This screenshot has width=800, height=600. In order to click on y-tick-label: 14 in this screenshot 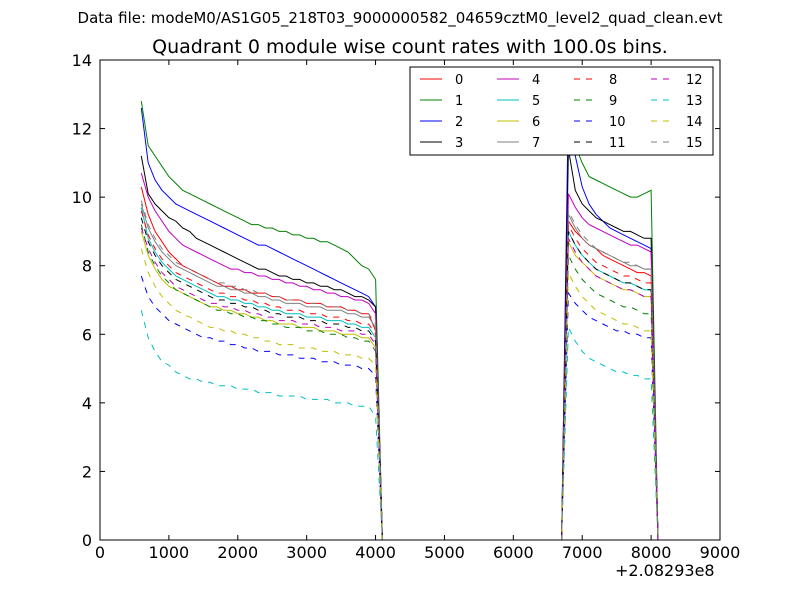, I will do `click(82, 60)`.